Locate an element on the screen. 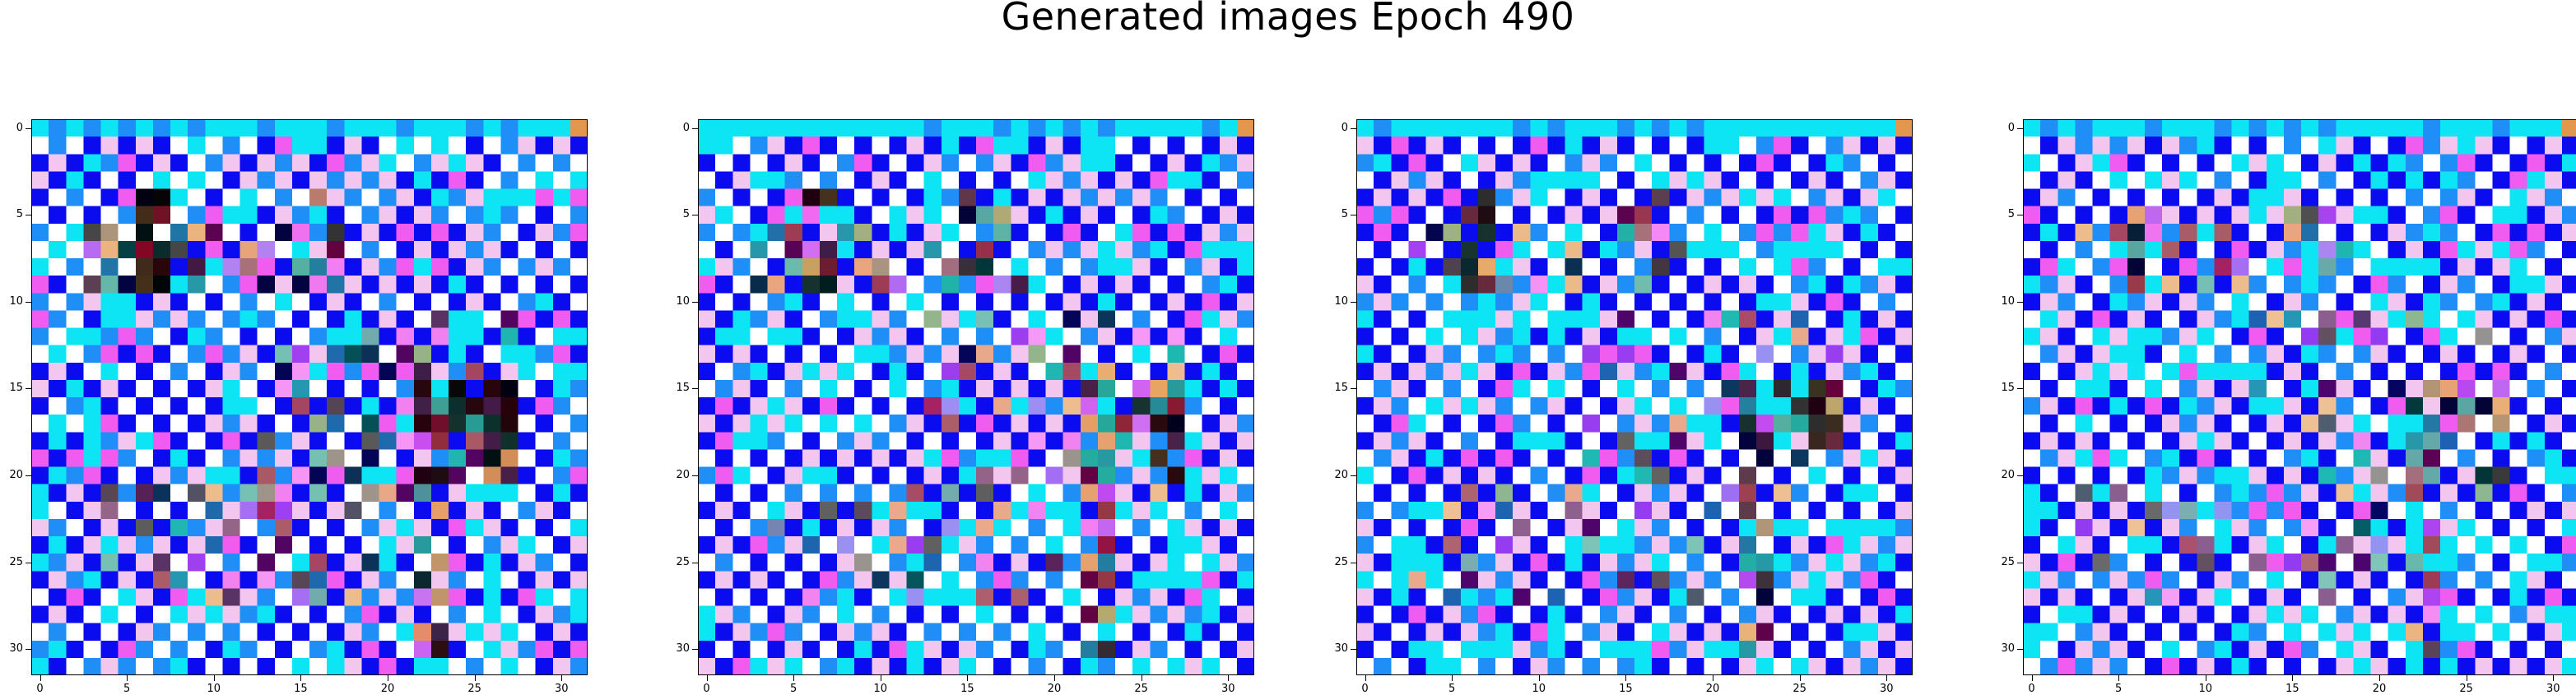 Image resolution: width=2576 pixels, height=695 pixels. figure-title: Generated images Epoch 490 is located at coordinates (1288, 19).